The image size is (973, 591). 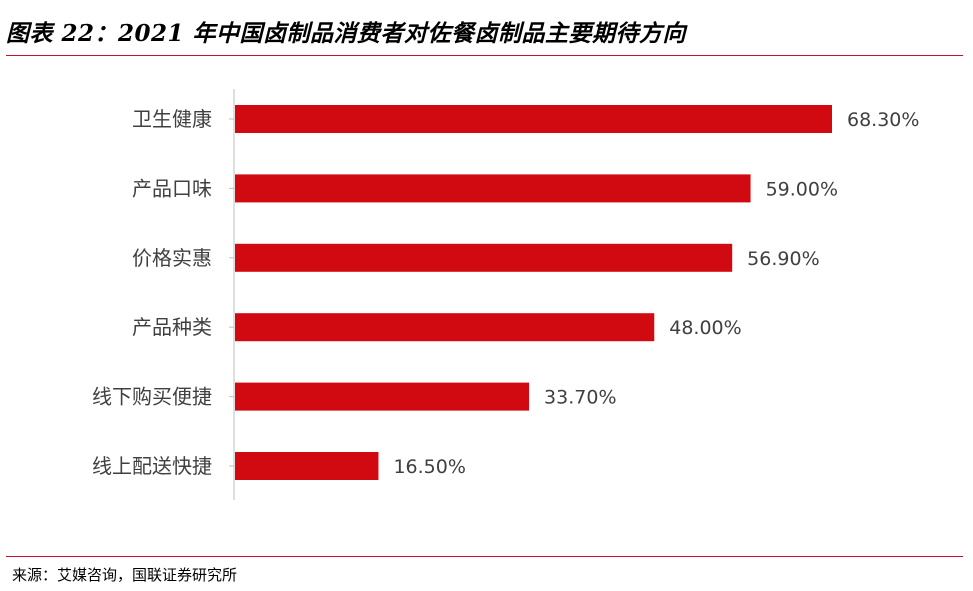 I want to click on source-note: 来源：艾媒咨询，国联证券研究所, so click(x=125, y=575).